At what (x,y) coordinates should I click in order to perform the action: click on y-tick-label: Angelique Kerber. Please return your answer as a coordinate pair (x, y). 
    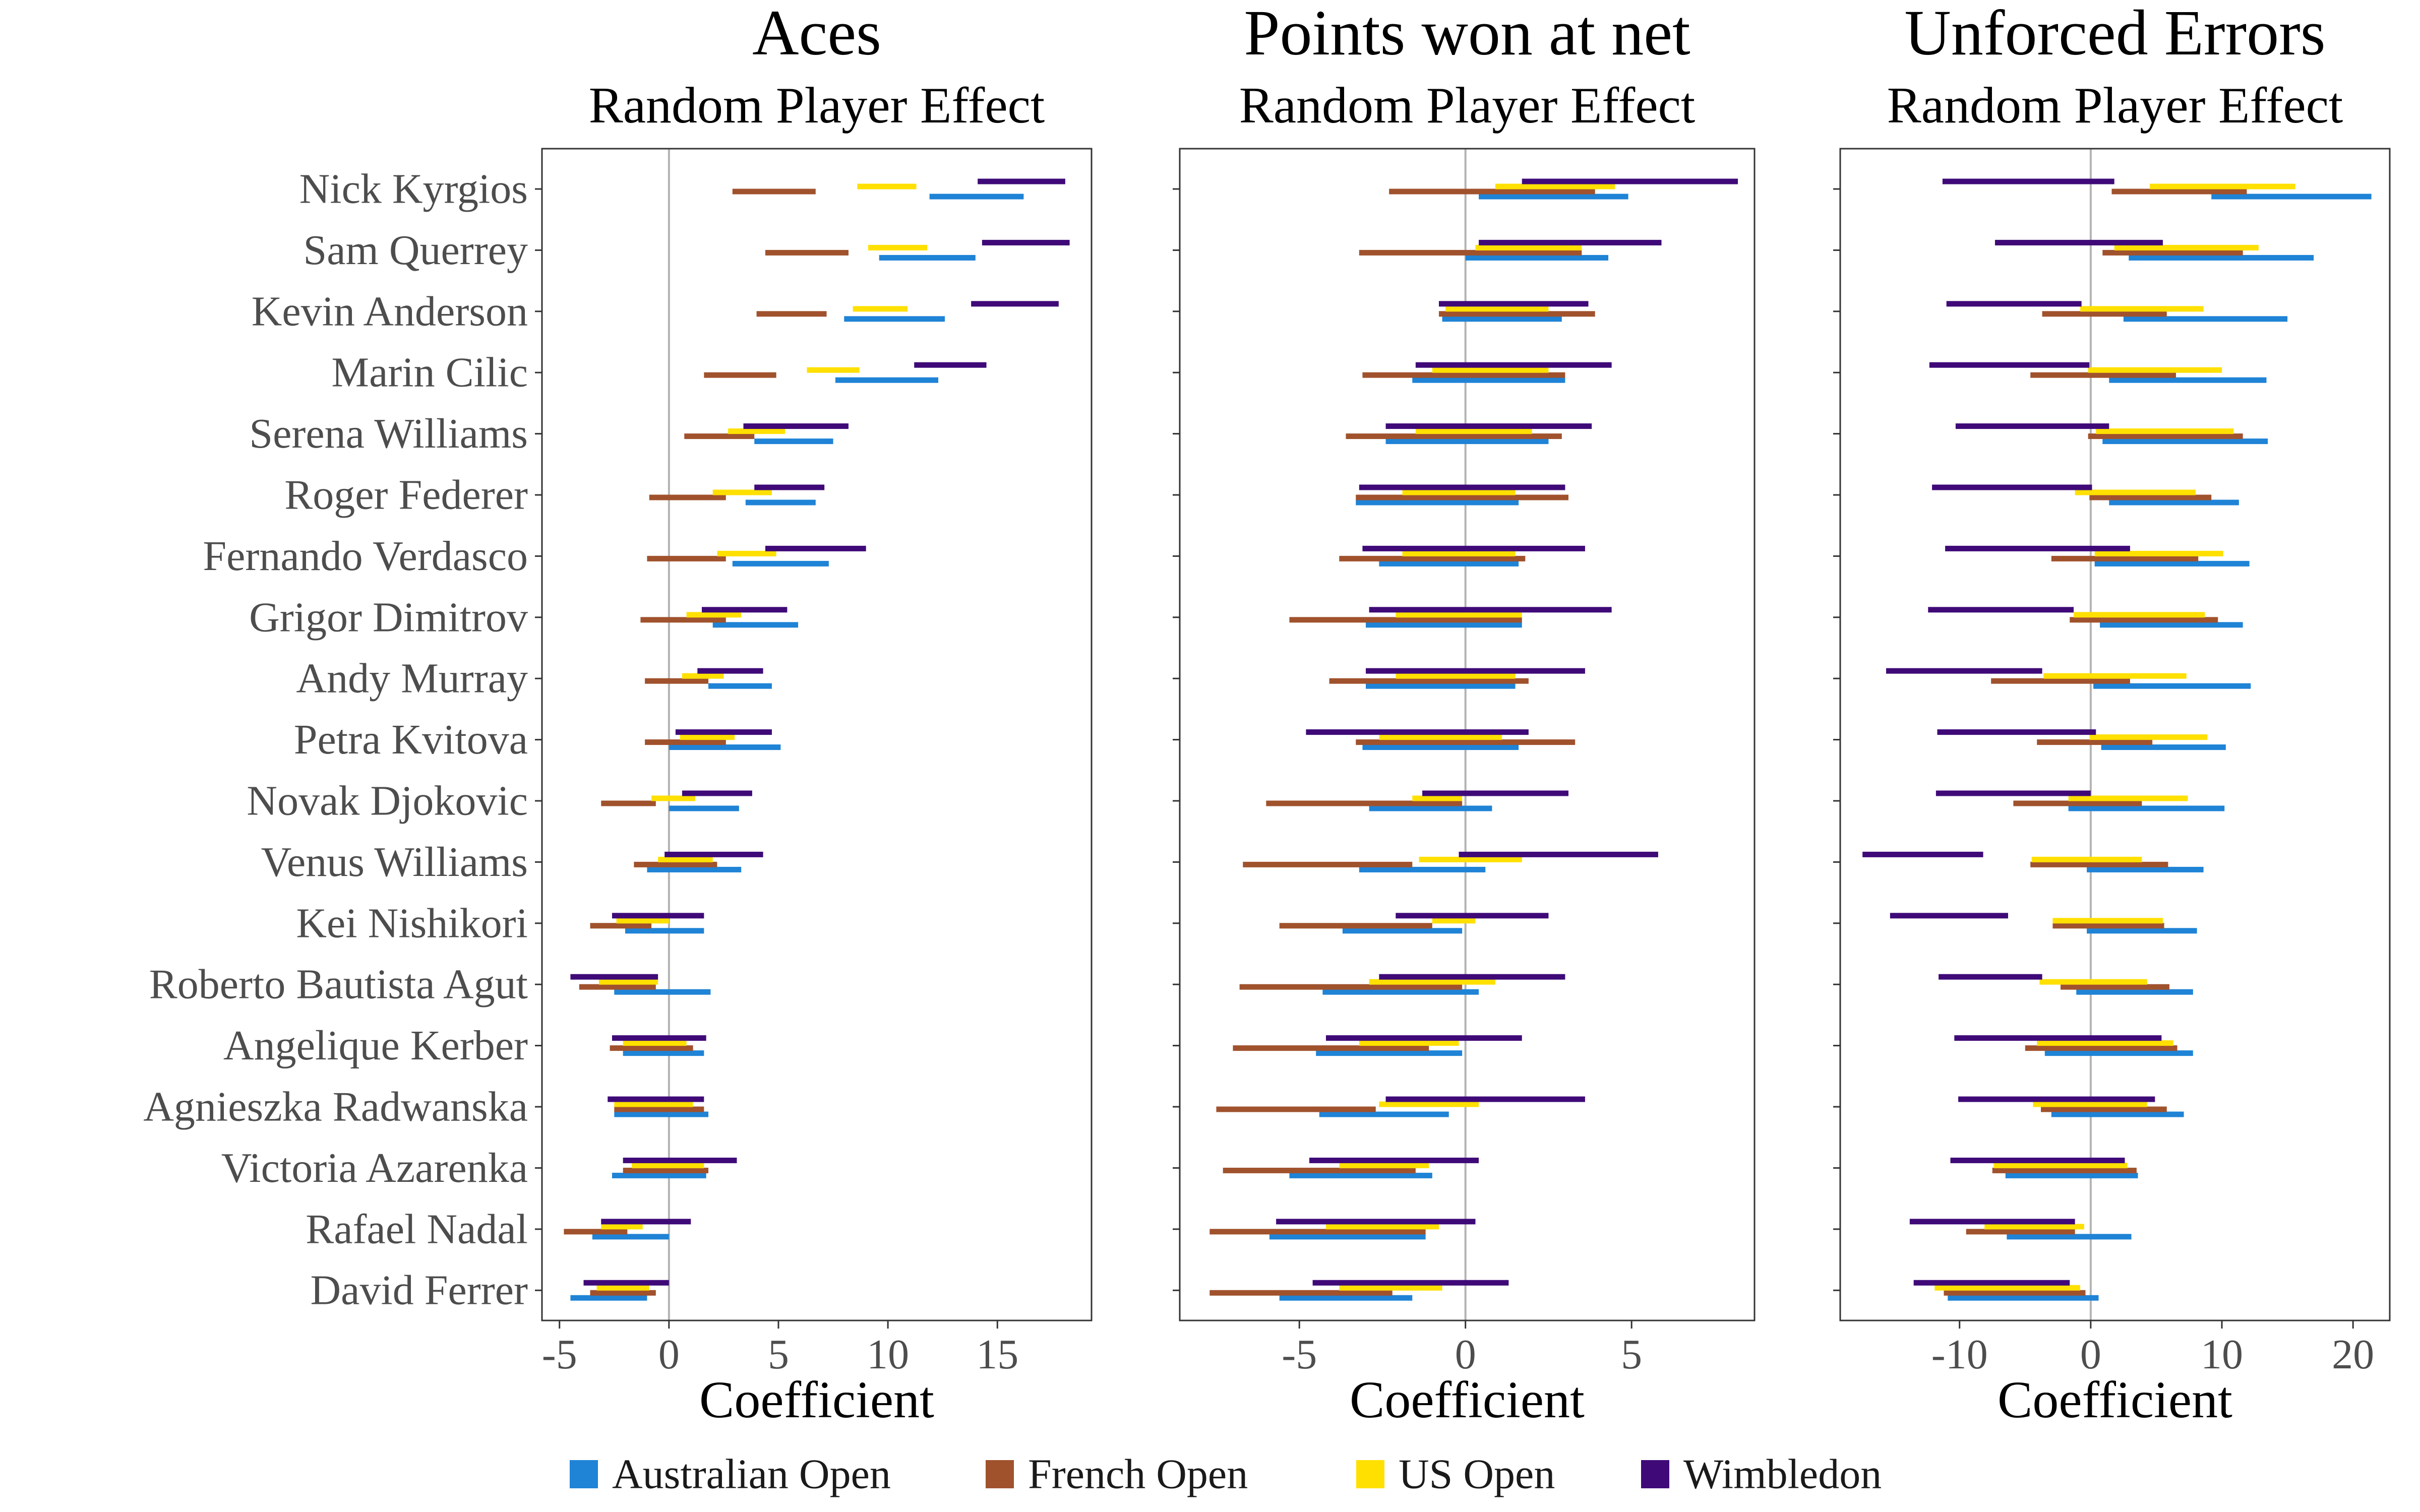
    Looking at the image, I should click on (375, 1045).